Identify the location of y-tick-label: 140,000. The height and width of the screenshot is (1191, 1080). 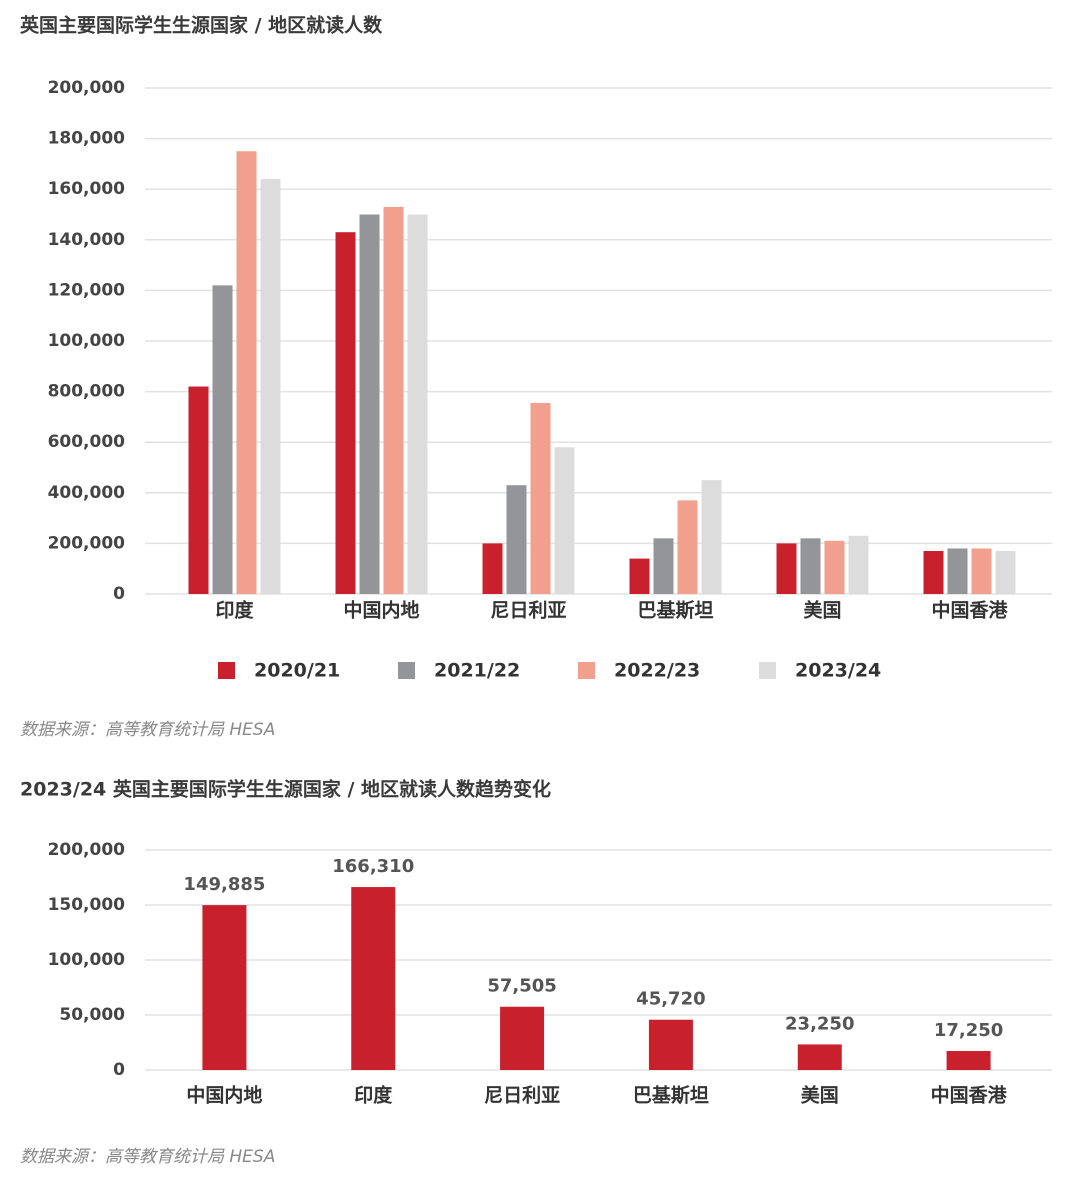
(87, 240).